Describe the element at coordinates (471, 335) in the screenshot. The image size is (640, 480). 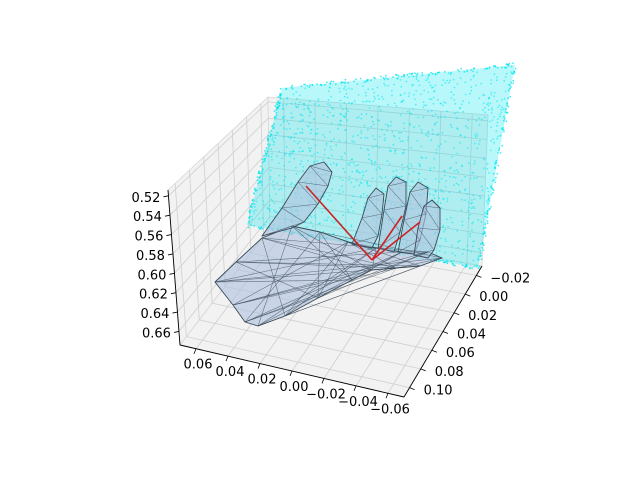
I see `y-tick-label: 0.04` at that location.